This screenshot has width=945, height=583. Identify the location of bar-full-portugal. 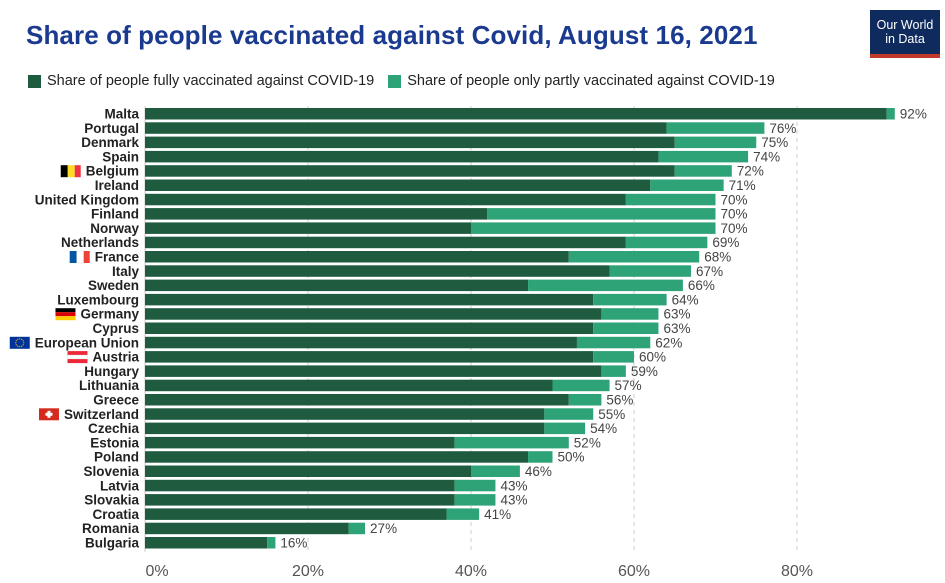
(406, 128).